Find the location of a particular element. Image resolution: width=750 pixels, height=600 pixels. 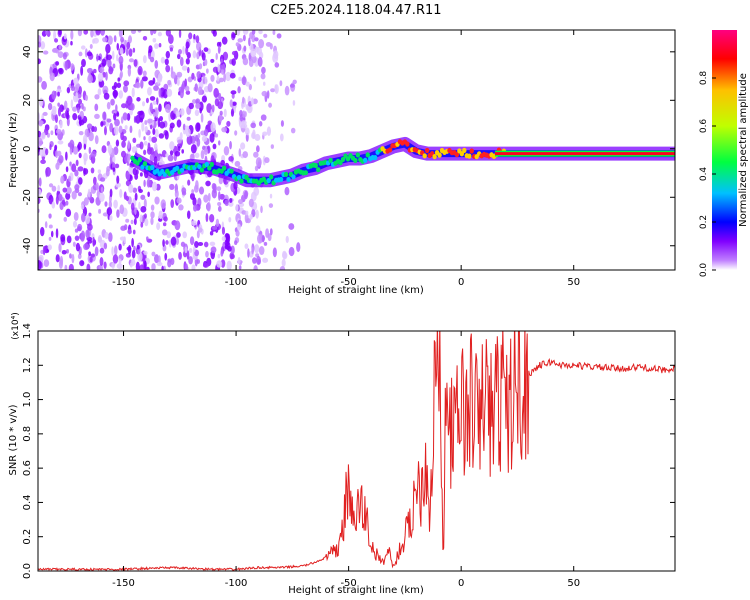

x-tick-label: -50 is located at coordinates (348, 282).